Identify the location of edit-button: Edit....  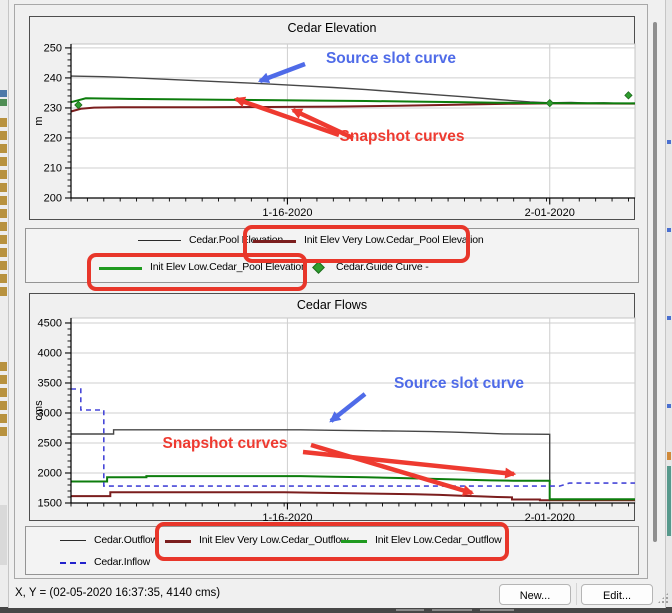
(617, 594).